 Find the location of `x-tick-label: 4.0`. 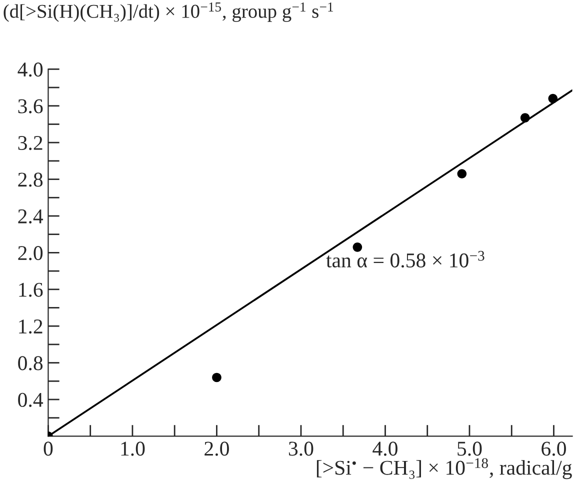

x-tick-label: 4.0 is located at coordinates (385, 449).